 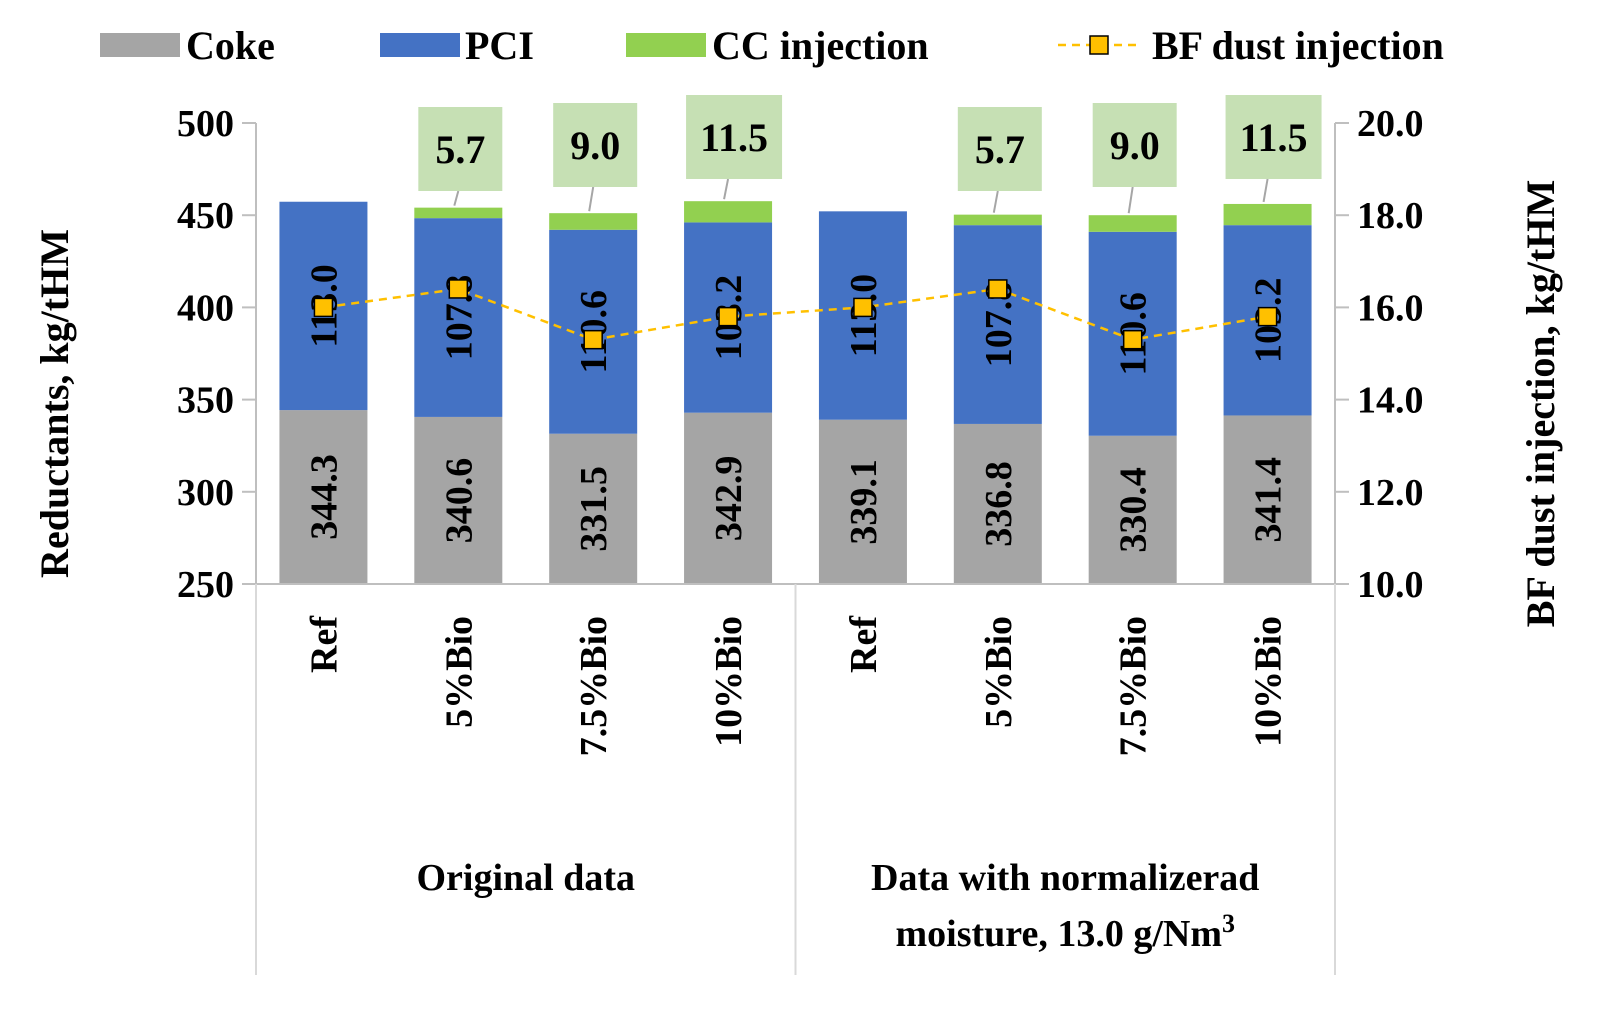 I want to click on group-label-superscript: 3, so click(x=1228, y=923).